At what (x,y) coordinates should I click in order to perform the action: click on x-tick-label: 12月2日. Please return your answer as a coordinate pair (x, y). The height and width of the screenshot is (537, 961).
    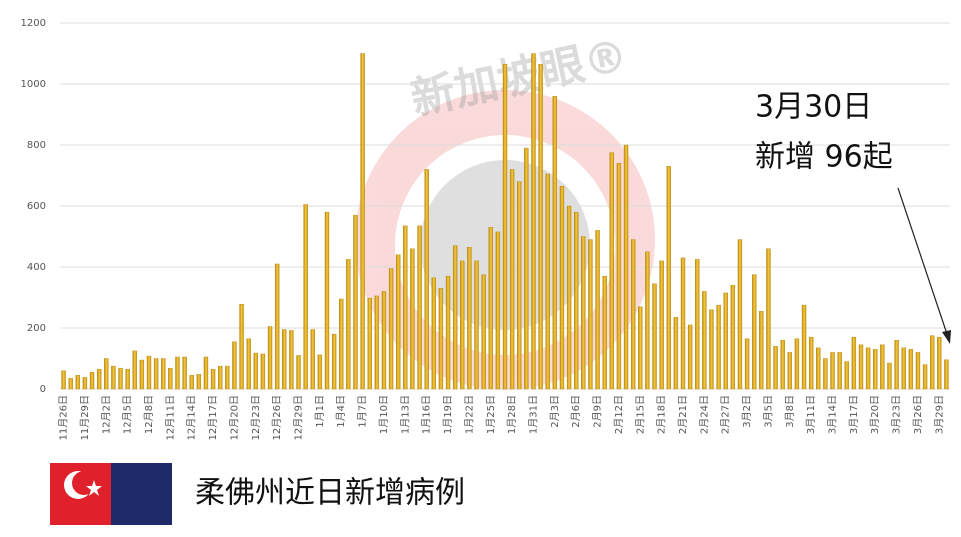
    Looking at the image, I should click on (106, 414).